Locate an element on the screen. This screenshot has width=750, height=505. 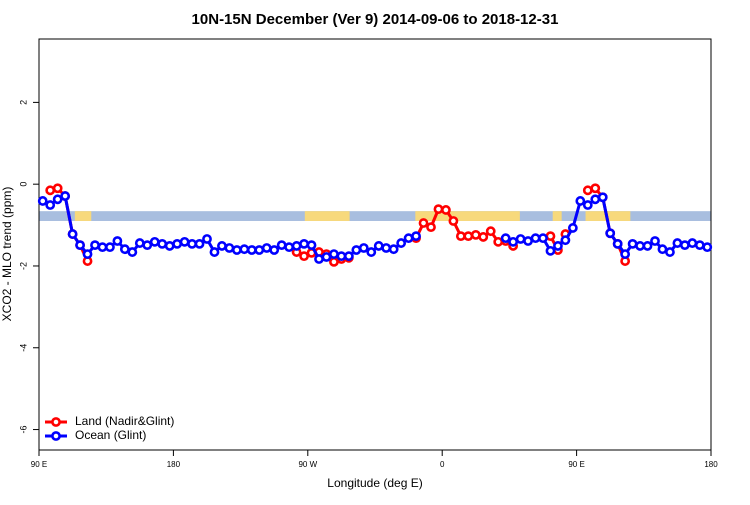
x-tick-label: 180 is located at coordinates (711, 464).